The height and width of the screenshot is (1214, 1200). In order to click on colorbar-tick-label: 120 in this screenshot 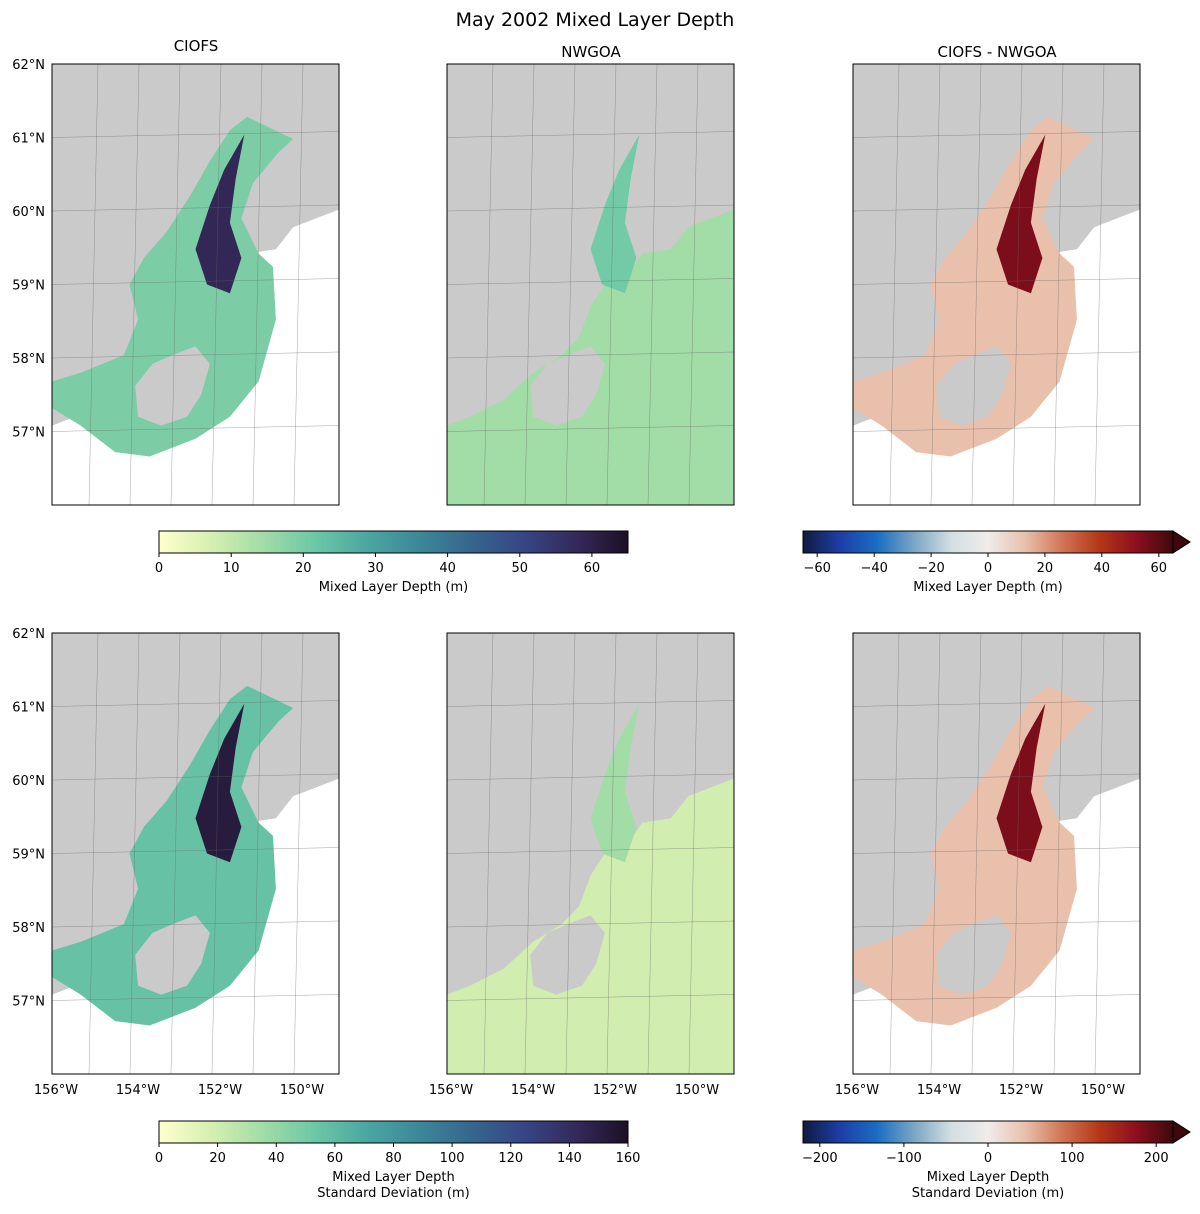, I will do `click(510, 1158)`.